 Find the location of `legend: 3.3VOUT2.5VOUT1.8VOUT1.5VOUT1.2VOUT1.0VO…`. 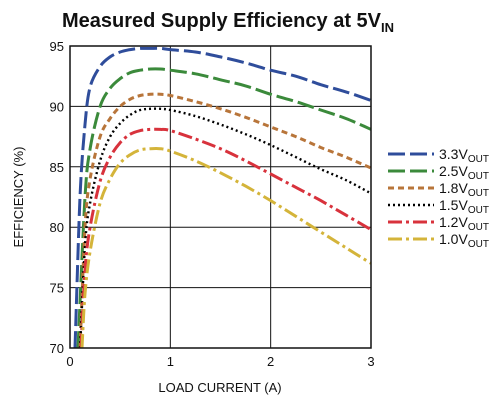

legend: 3.3VOUT2.5VOUT1.8VOUT1.5VOUT1.2VOUT1.0VO… is located at coordinates (438, 198).